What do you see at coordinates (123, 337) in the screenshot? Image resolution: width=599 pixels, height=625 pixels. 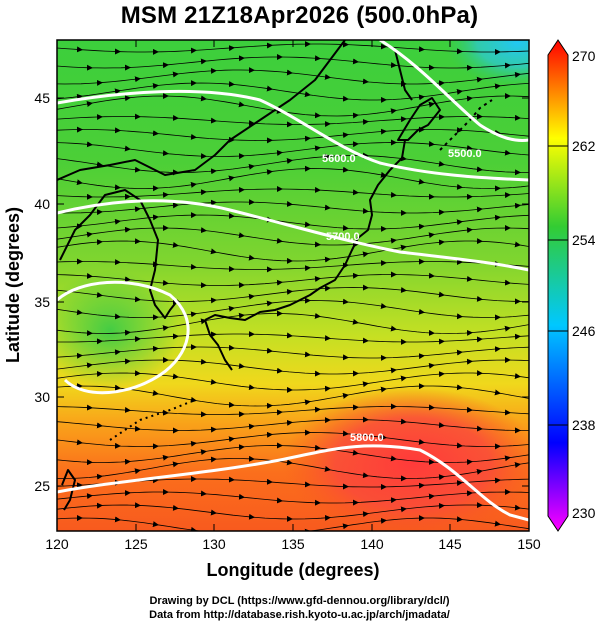 I see `contour-low` at bounding box center [123, 337].